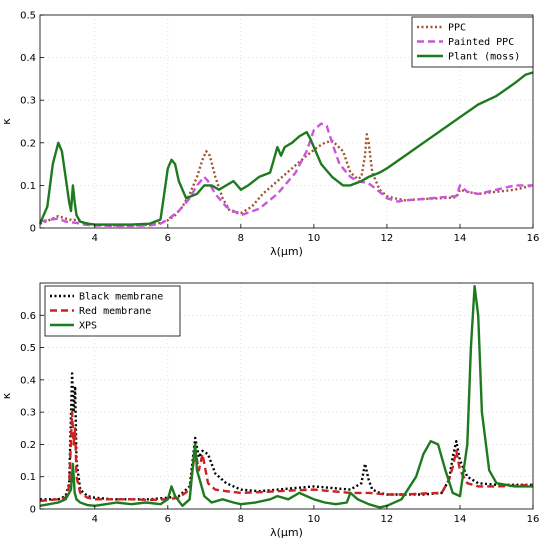  Describe the element at coordinates (481, 42) in the screenshot. I see `legend-entry-label: Painted PPC` at that location.